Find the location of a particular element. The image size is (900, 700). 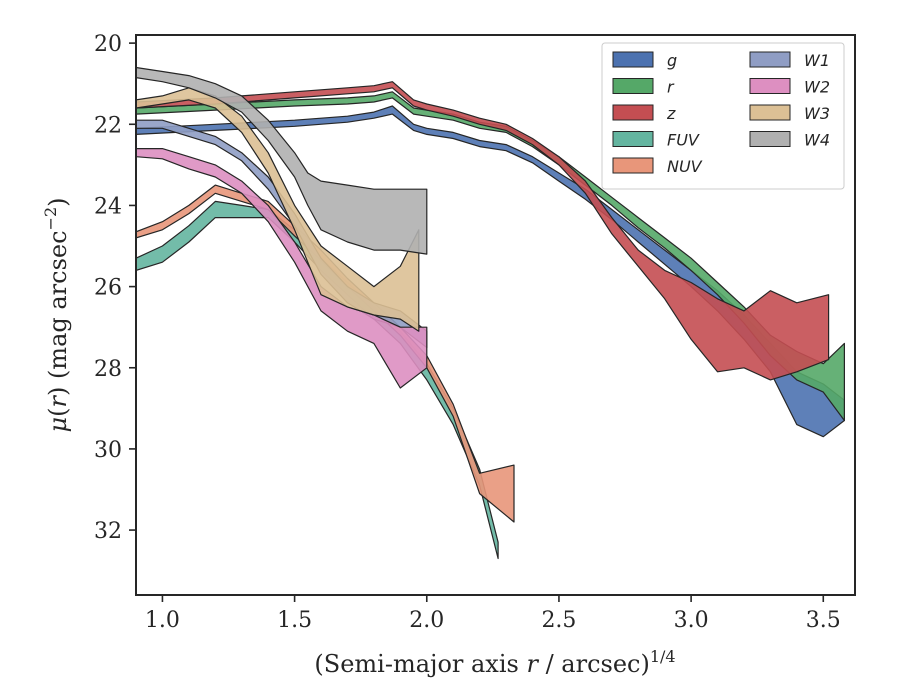

x-axis-label: (Semi-major axis r / arcsec)1/4 is located at coordinates (494, 662).